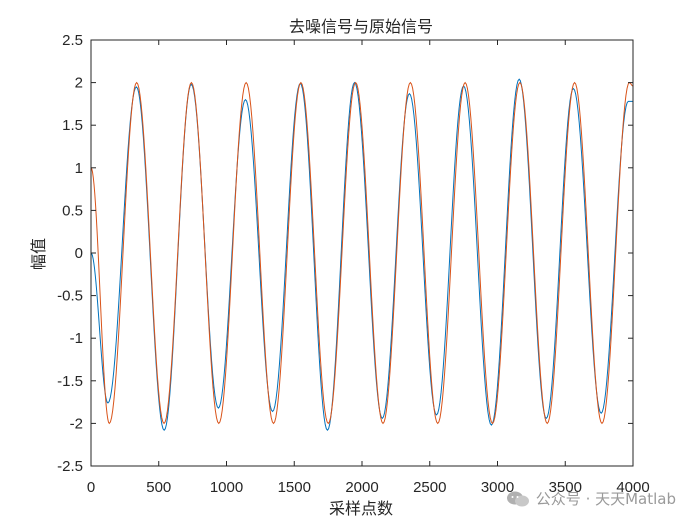  Describe the element at coordinates (72, 125) in the screenshot. I see `y-tick-label: 1.5` at that location.